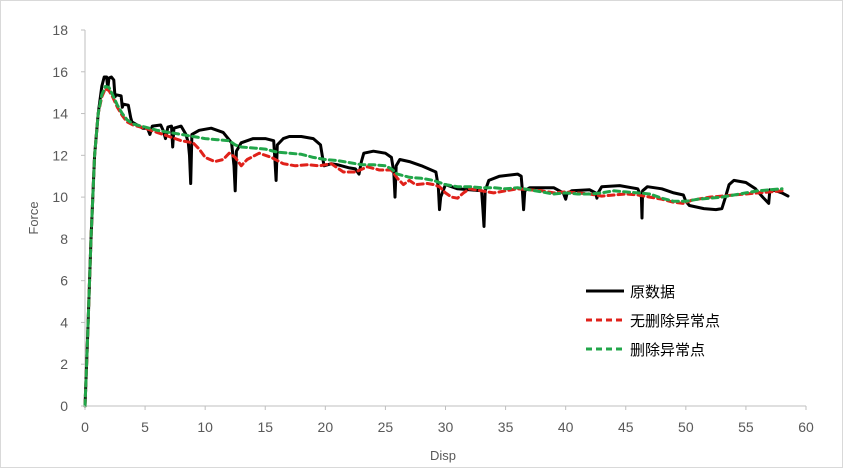  I want to click on x-axis-ticks: 0 5 10 15 20 25 30 35 40 45 50 55 60, so click(447, 420).